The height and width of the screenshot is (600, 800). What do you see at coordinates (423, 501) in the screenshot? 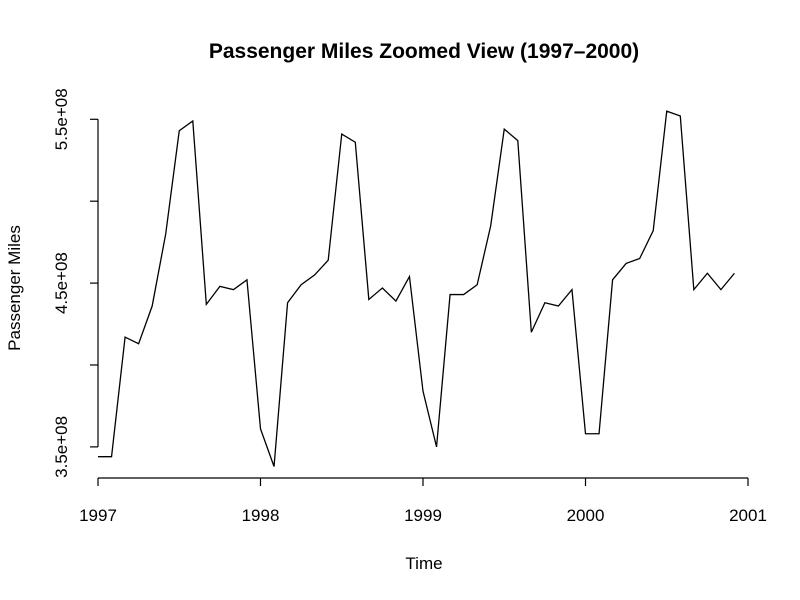
I see `x-axis: 1997 1998 1999 2000 2001` at bounding box center [423, 501].